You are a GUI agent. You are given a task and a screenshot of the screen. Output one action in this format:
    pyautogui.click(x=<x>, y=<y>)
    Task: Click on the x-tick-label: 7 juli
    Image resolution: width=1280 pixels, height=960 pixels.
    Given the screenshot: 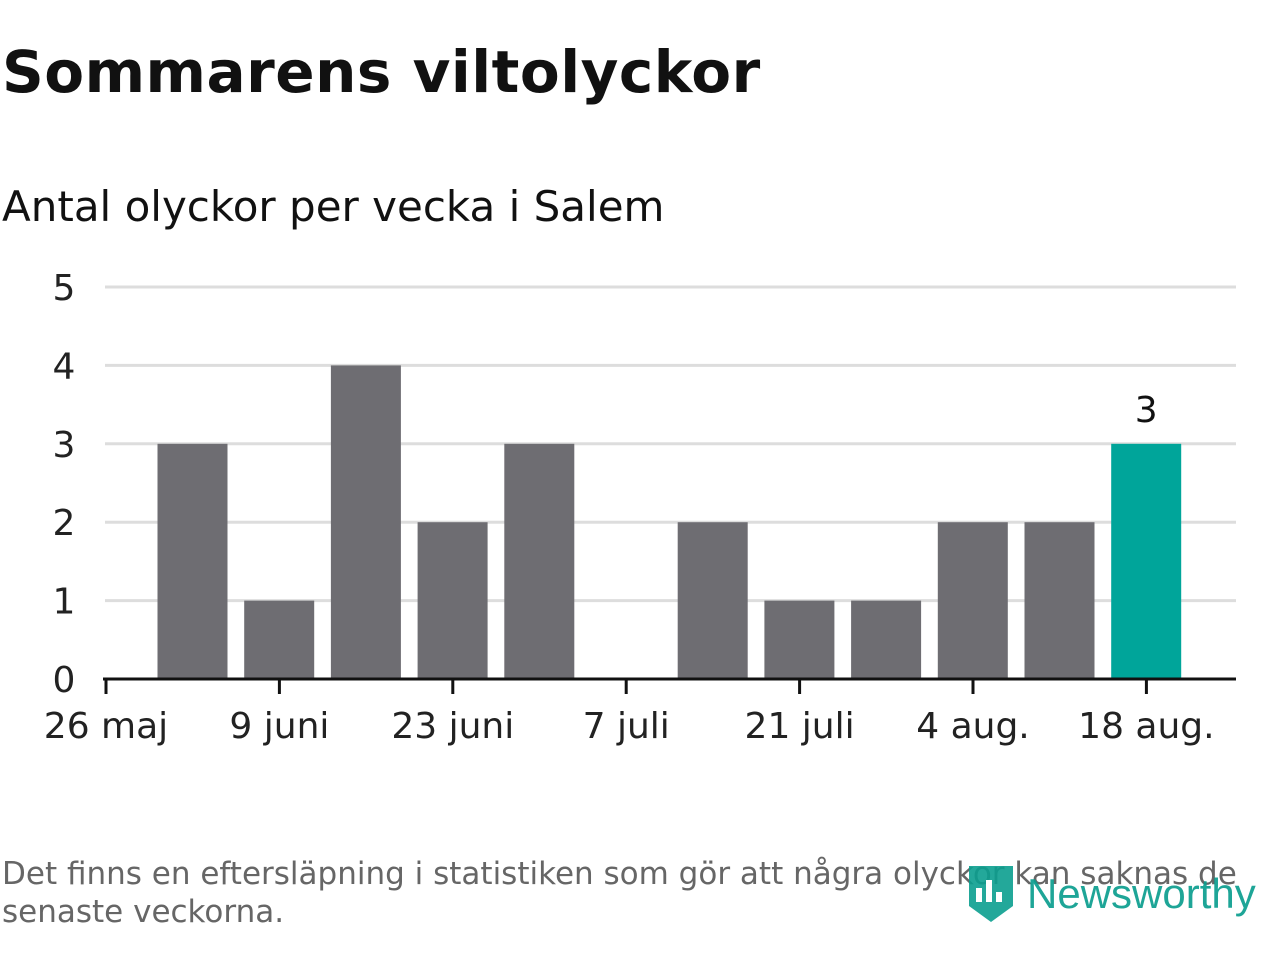 What is the action you would take?
    pyautogui.click(x=626, y=726)
    